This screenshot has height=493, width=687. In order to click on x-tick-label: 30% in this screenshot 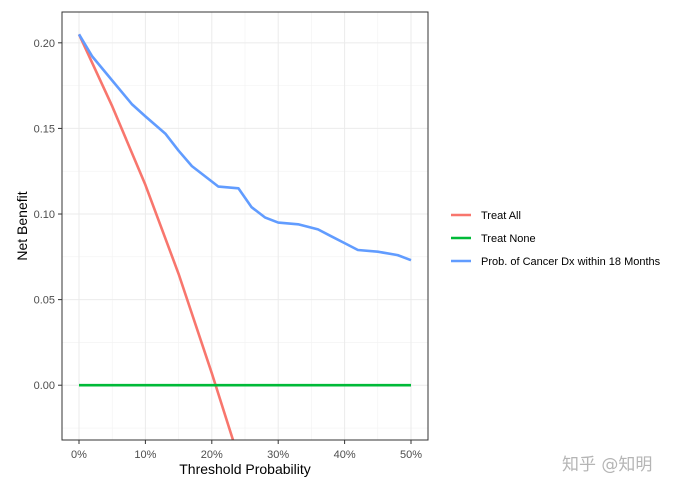, I will do `click(278, 455)`.